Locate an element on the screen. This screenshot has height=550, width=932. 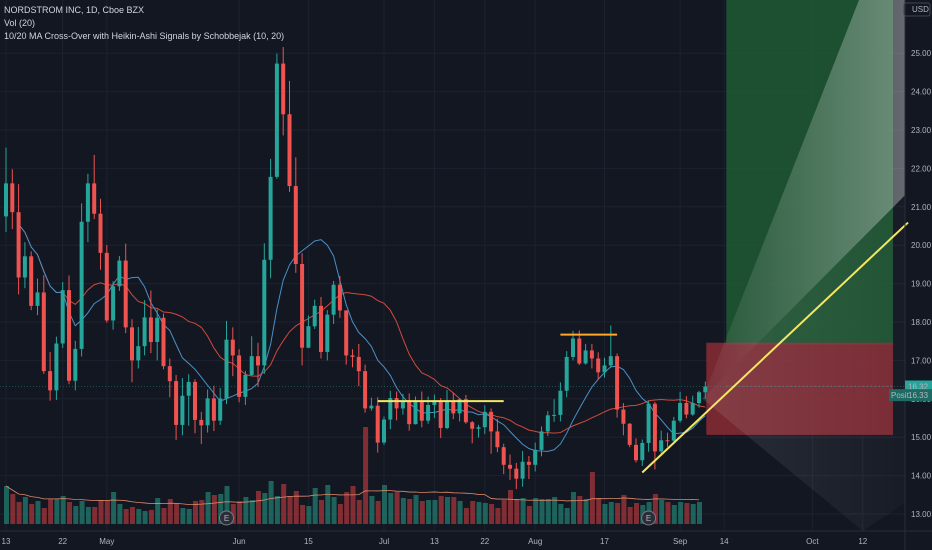
position-price: 16.33 is located at coordinates (918, 395).